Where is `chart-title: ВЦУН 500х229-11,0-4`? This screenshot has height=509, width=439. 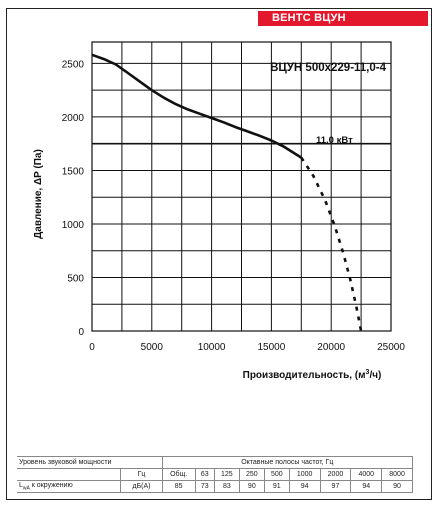 chart-title: ВЦУН 500х229-11,0-4 is located at coordinates (328, 68).